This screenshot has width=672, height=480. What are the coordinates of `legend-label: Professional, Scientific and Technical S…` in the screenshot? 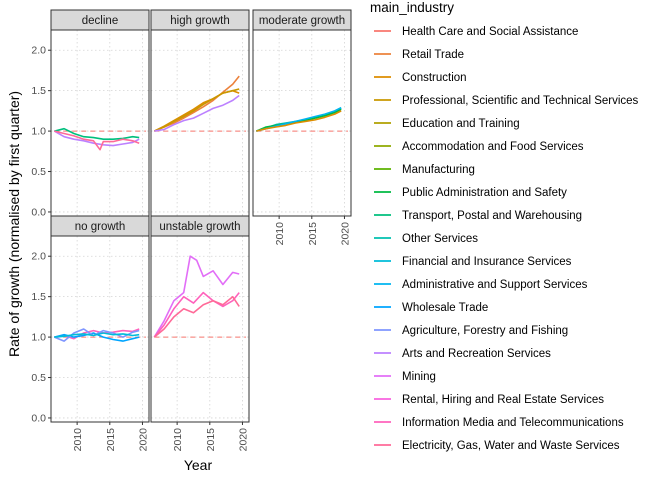 It's located at (520, 101).